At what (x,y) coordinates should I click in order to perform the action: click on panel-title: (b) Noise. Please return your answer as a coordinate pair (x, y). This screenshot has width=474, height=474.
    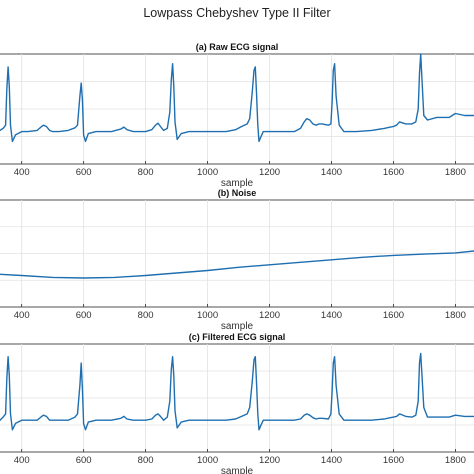
    Looking at the image, I should click on (237, 193).